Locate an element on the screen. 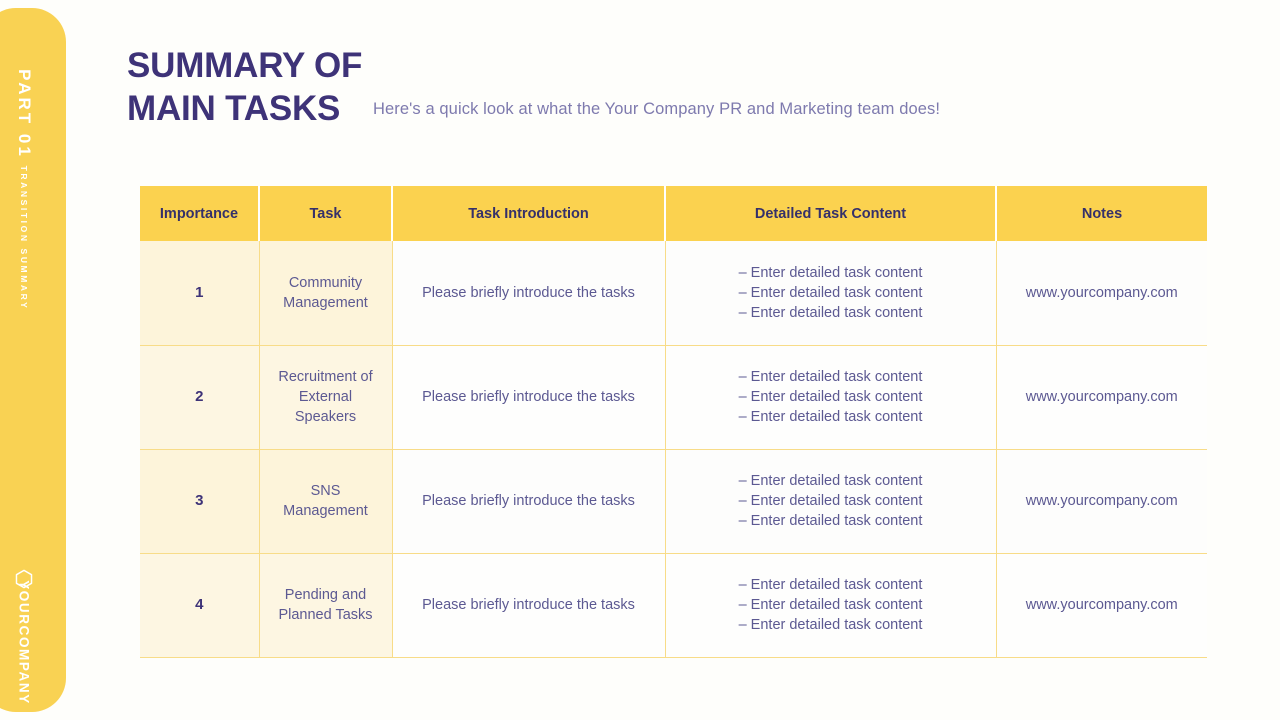 The image size is (1280, 720). task-line-1: SNS Management is located at coordinates (325, 501).